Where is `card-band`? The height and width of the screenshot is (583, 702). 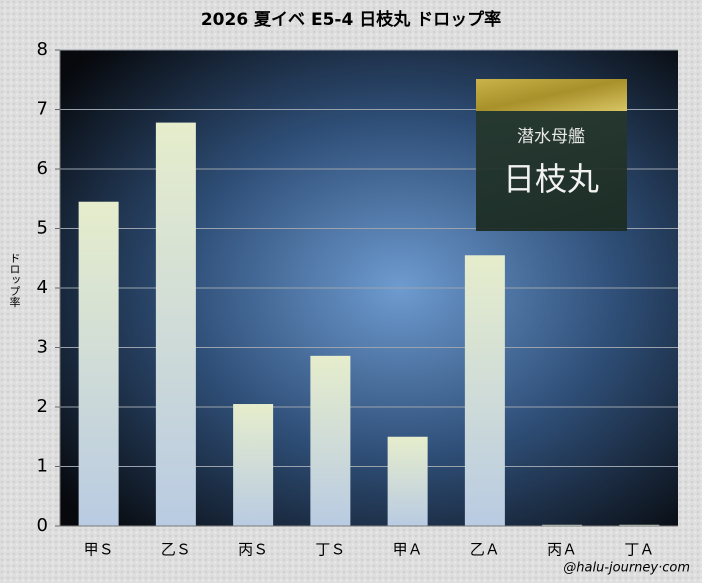
card-band is located at coordinates (551, 95).